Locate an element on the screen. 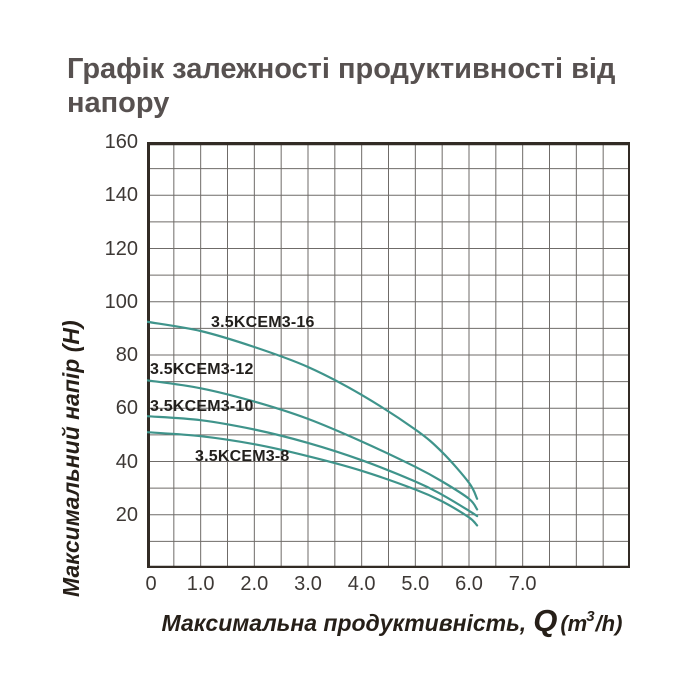 The width and height of the screenshot is (700, 700). y-tick-20: 20 is located at coordinates (126, 514).